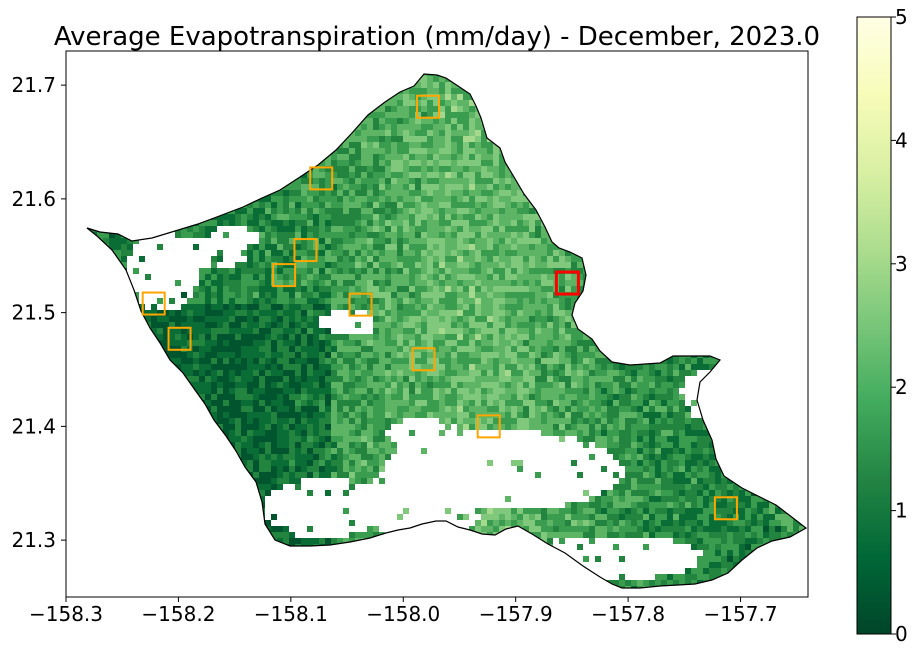 Image resolution: width=916 pixels, height=659 pixels. I want to click on colorbar-tick-label: 0, so click(901, 634).